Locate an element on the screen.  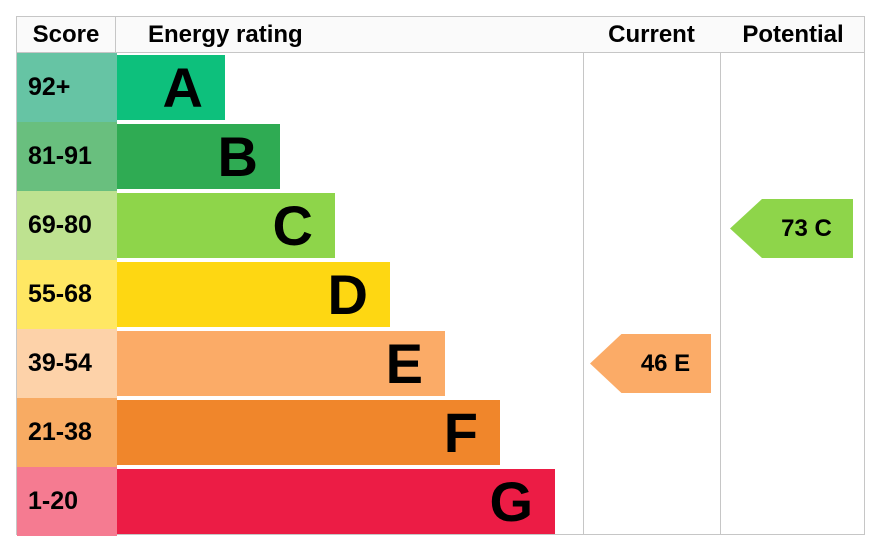
band-letter-e: E is located at coordinates (404, 363).